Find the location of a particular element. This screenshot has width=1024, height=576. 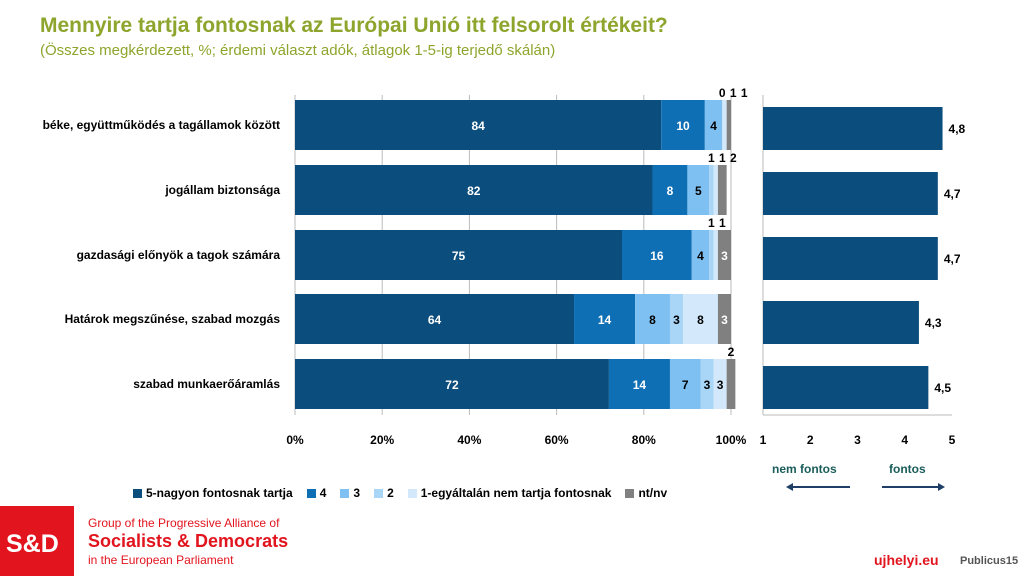

sd-line3: in the European Parliament is located at coordinates (161, 560).